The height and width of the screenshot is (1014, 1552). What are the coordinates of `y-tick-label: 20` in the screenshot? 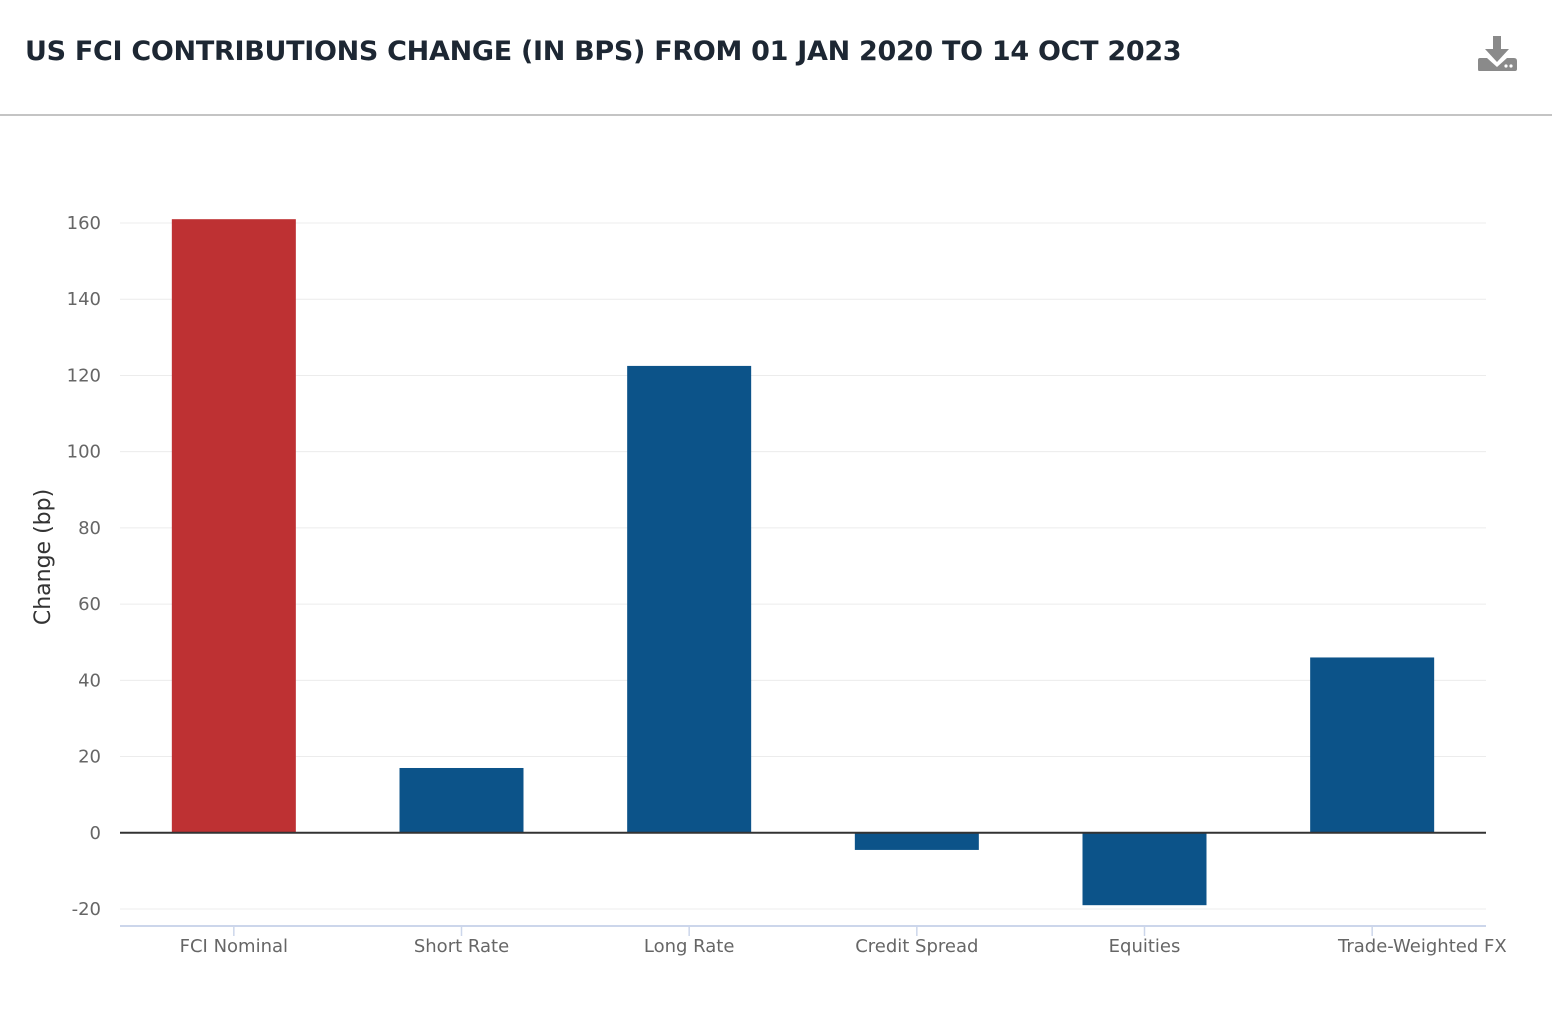 It's located at (89, 757).